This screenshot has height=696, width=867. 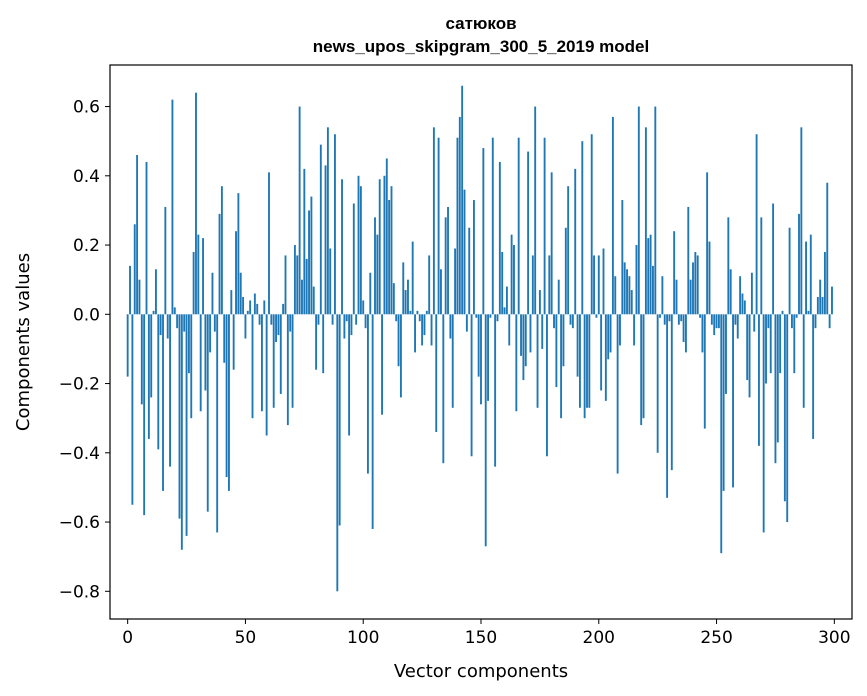 What do you see at coordinates (834, 638) in the screenshot?
I see `x-tick-label: 300` at bounding box center [834, 638].